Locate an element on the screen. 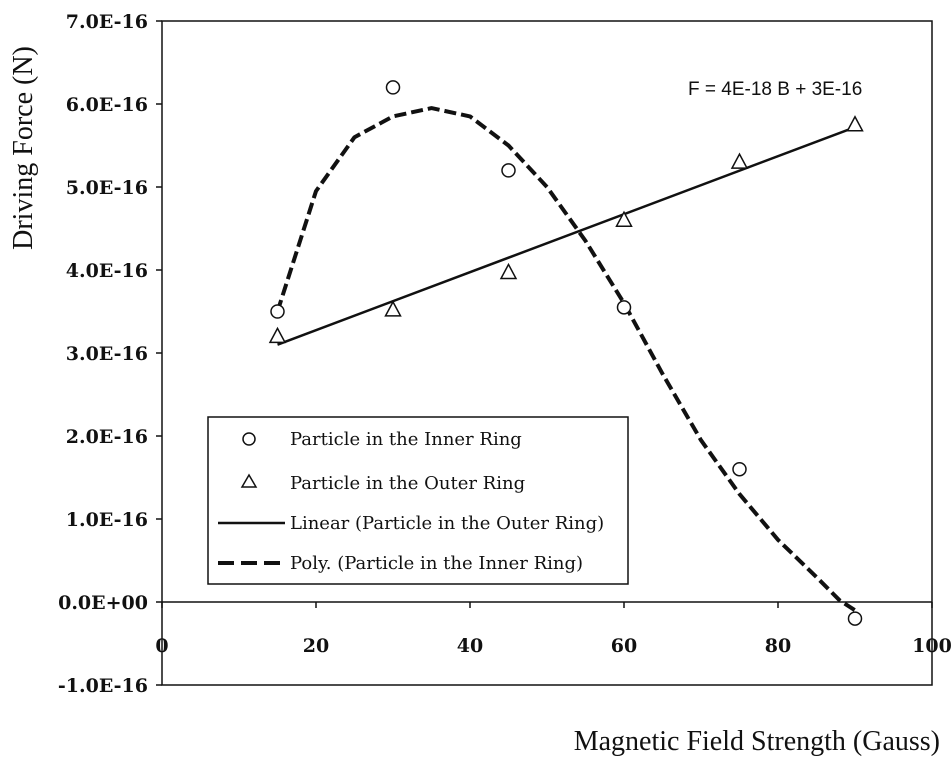 This screenshot has height=764, width=951. legend-label-outer: Particle in the Outer Ring is located at coordinates (407, 483).